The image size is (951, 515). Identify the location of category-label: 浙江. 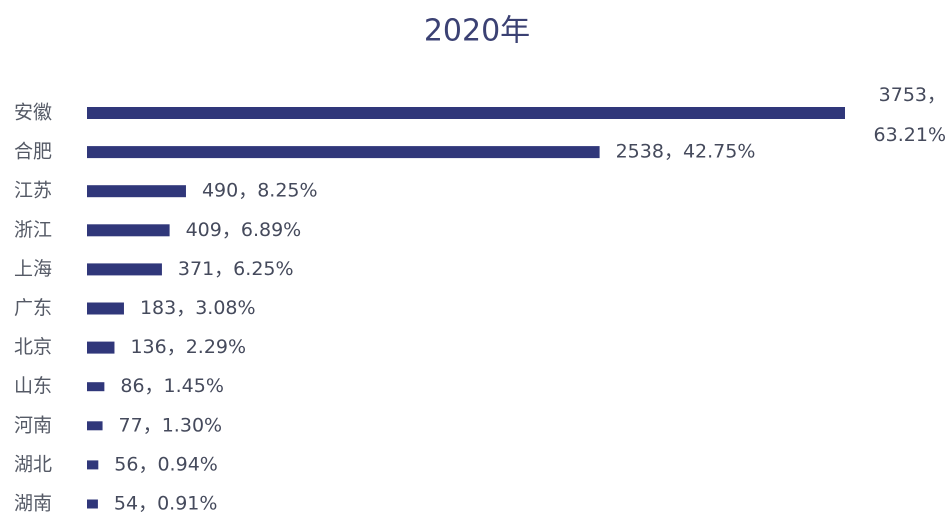
(33, 230).